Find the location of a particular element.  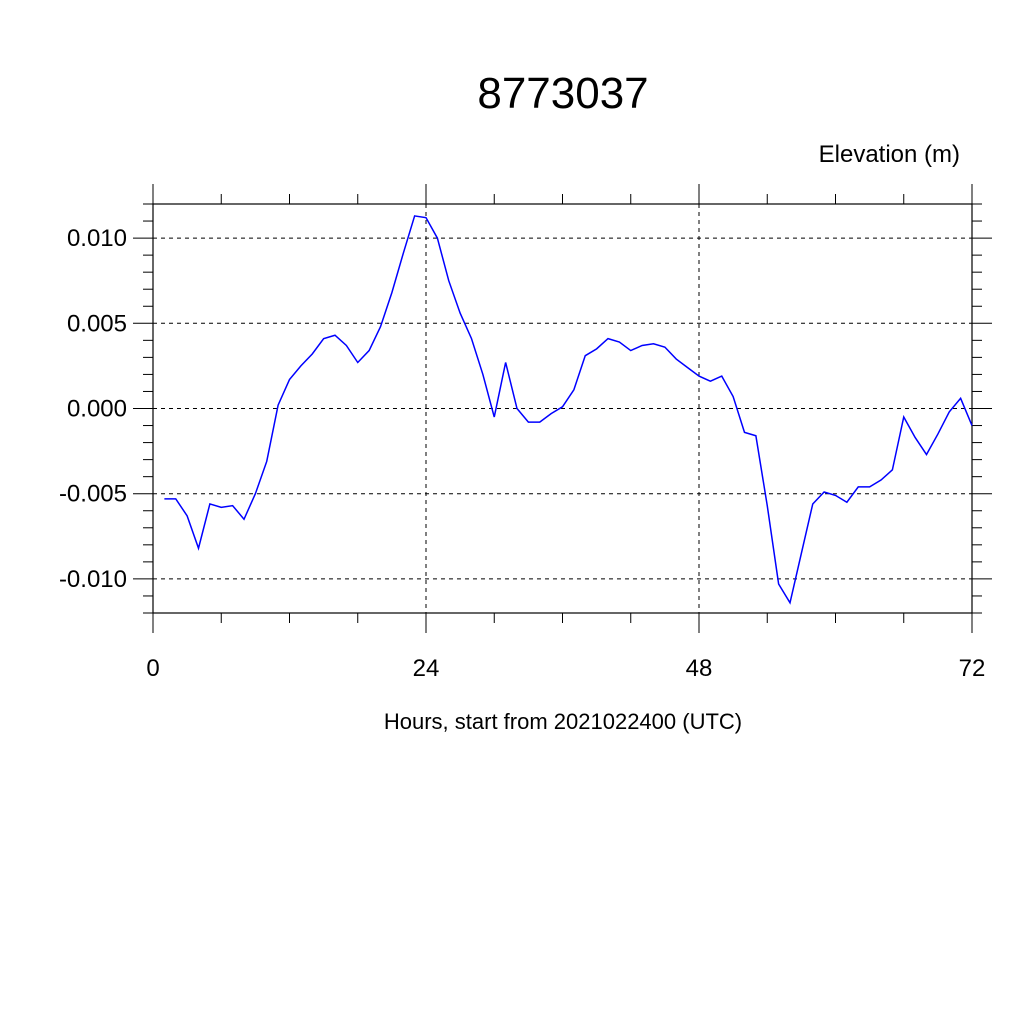

y-axis-label: Elevation (m) is located at coordinates (889, 154).